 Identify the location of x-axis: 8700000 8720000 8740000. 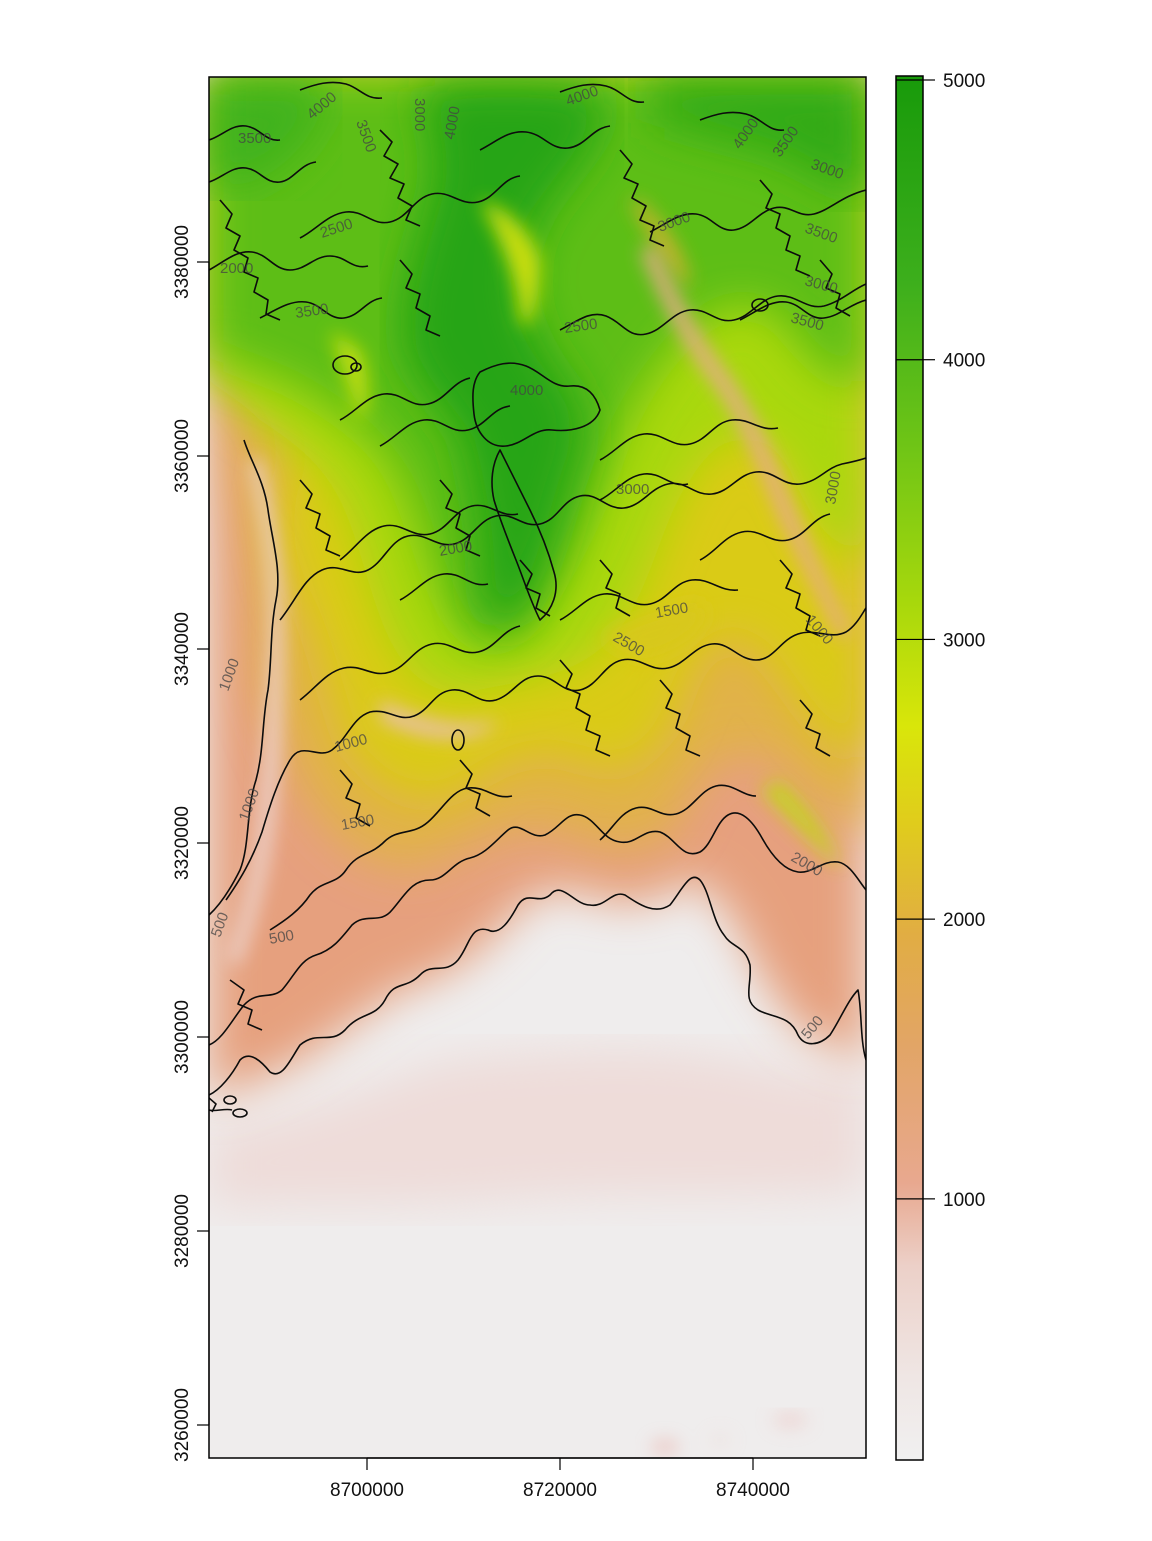
(560, 1479).